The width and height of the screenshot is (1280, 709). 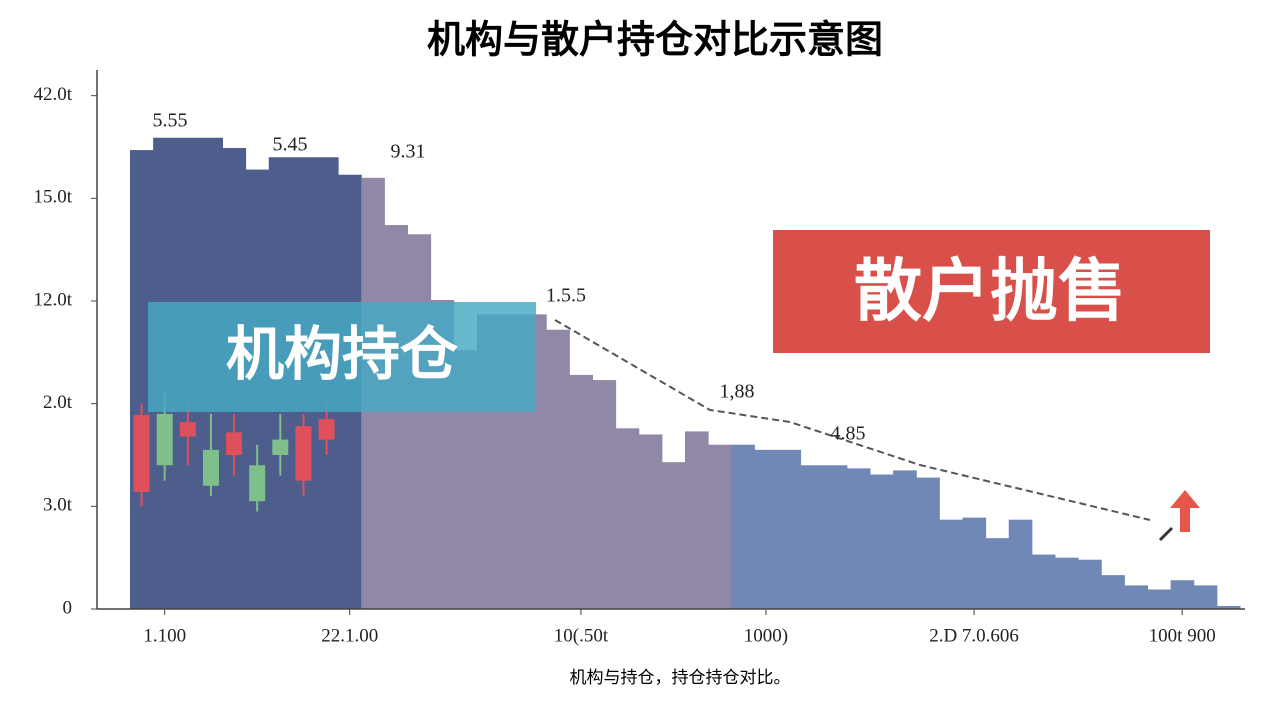 I want to click on annotation: 4.85, so click(x=848, y=434).